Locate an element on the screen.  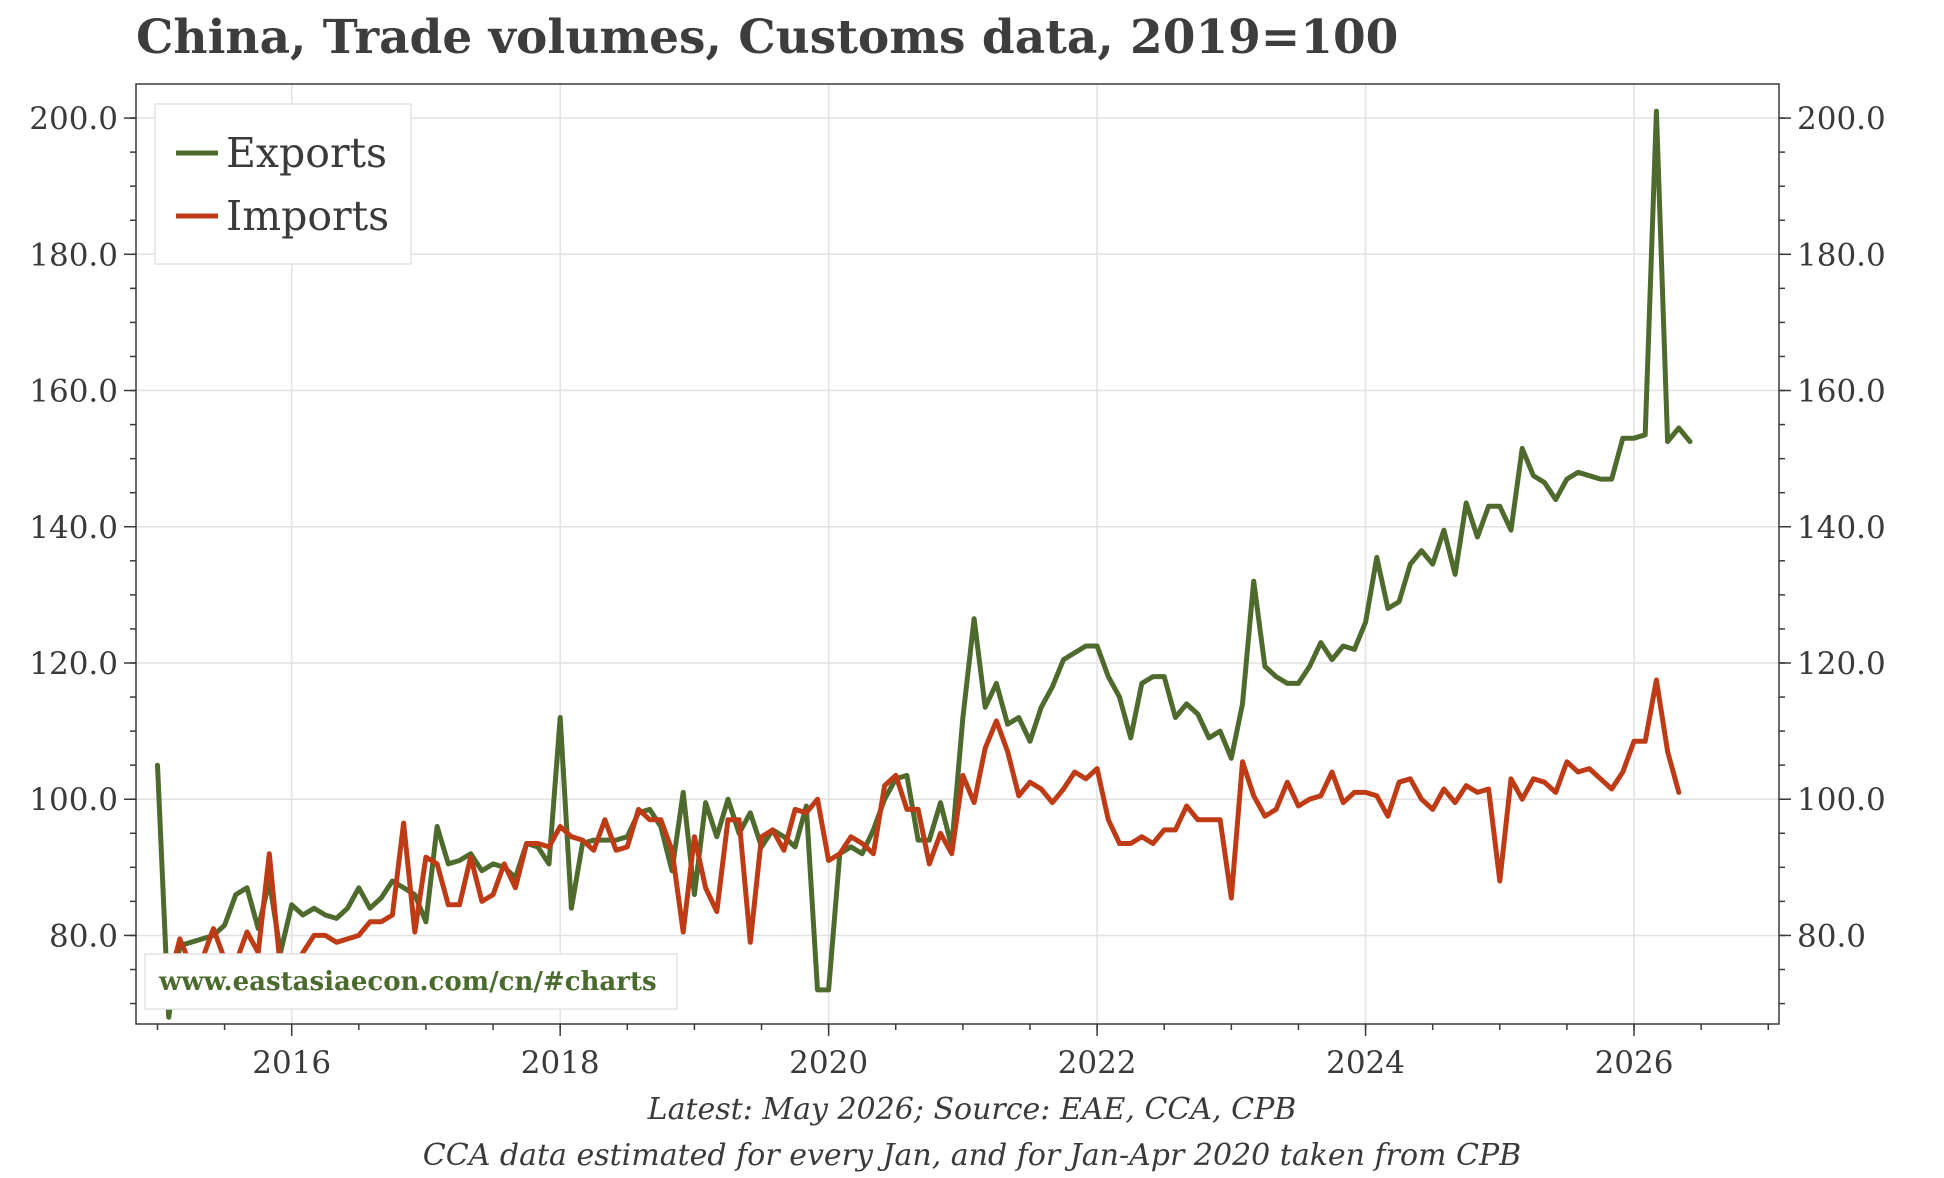
y-tick-label-right: 80.0 is located at coordinates (1831, 936).